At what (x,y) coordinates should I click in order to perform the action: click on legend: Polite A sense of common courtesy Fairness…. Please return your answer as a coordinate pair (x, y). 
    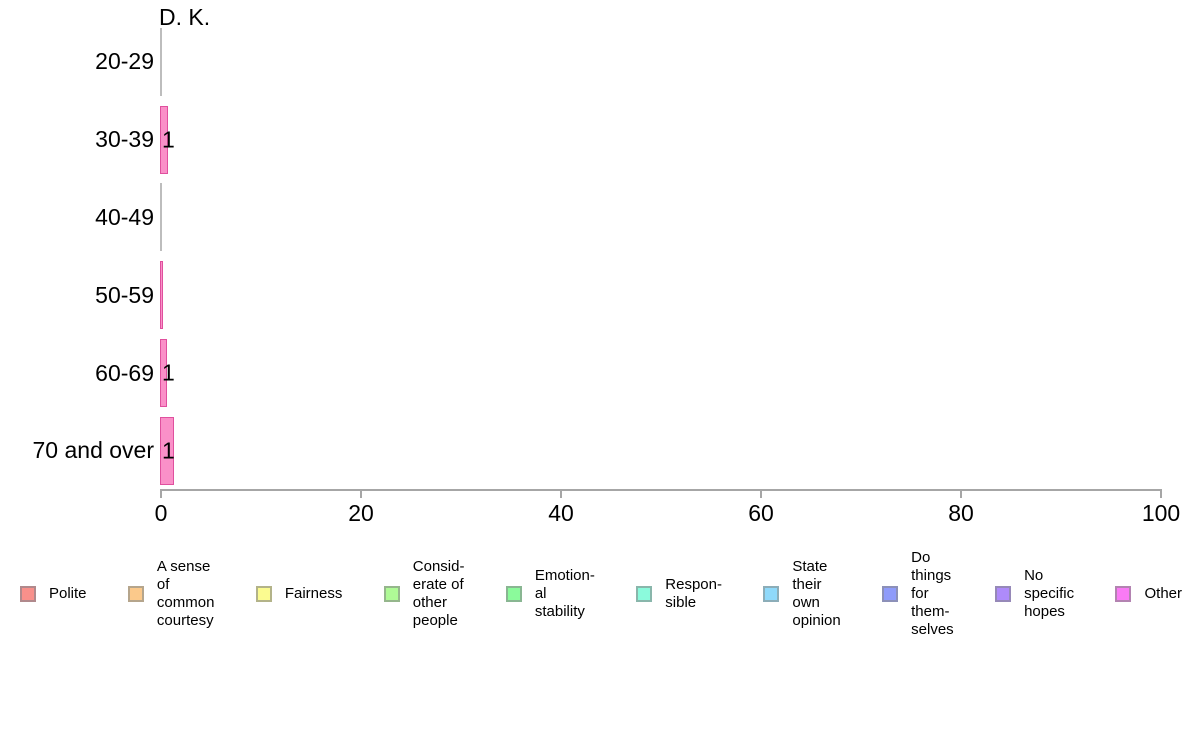
    Looking at the image, I should click on (601, 594).